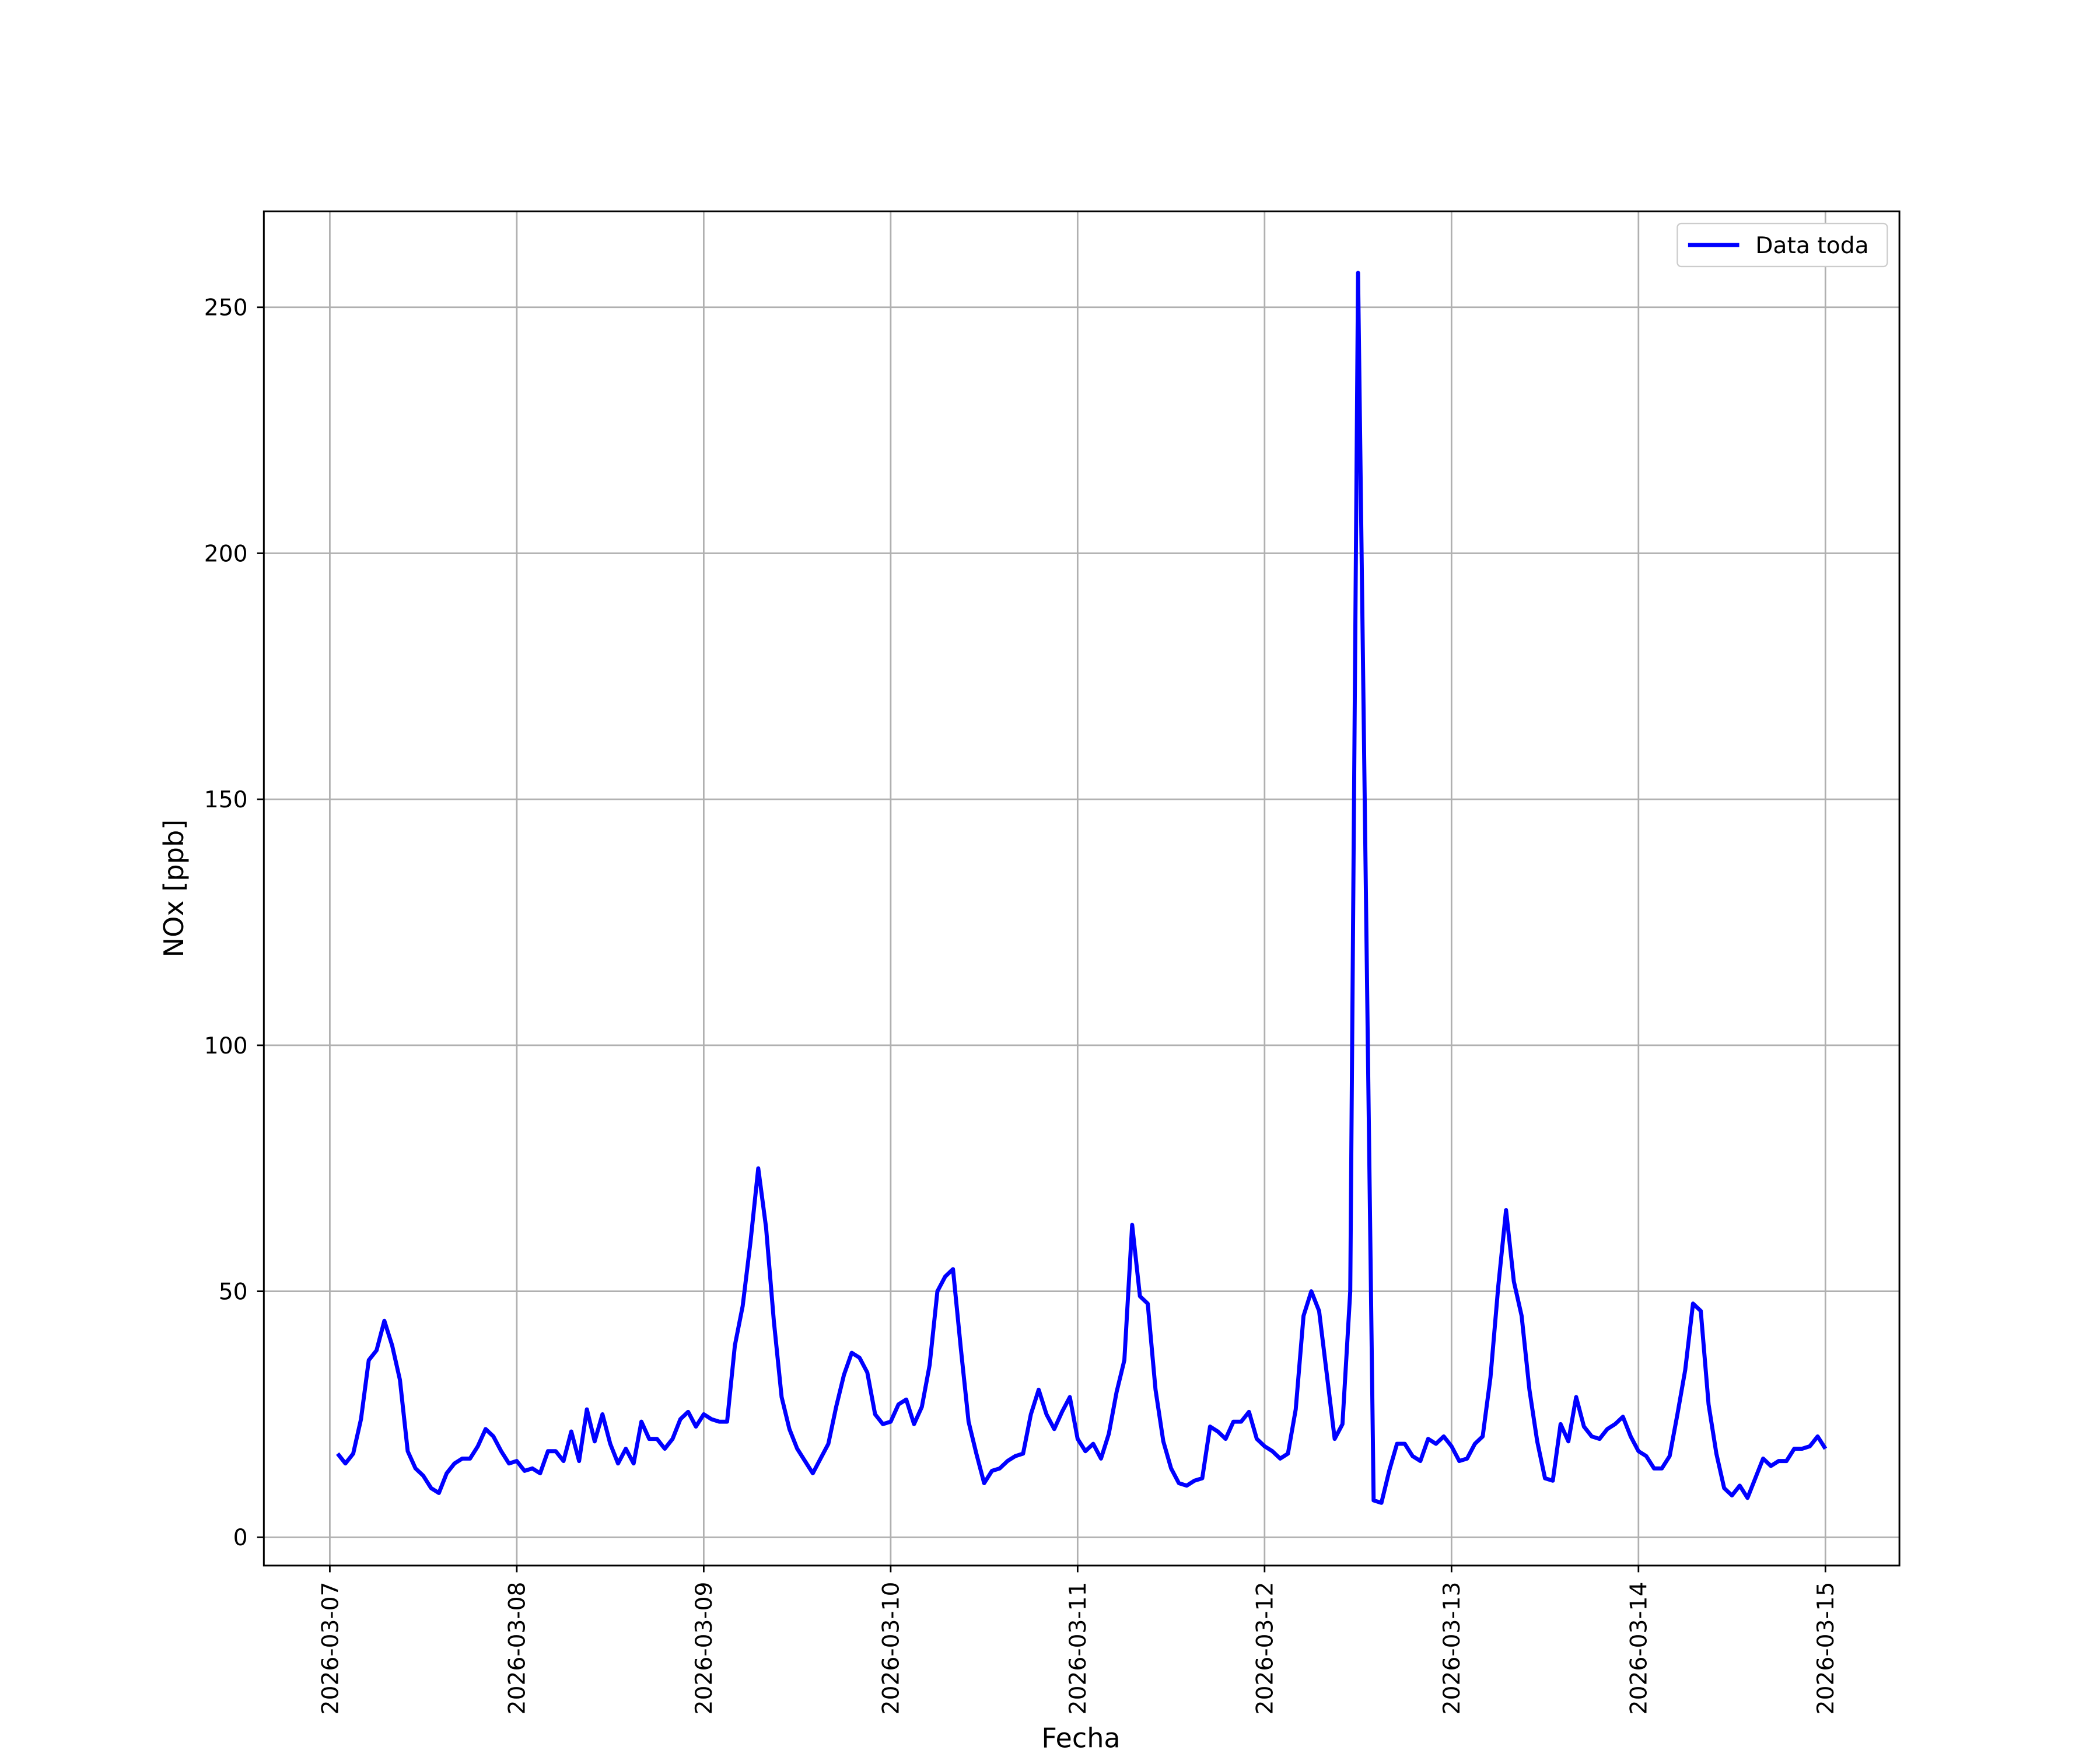  I want to click on x-tick-label: 2026-03-13, so click(1452, 1648).